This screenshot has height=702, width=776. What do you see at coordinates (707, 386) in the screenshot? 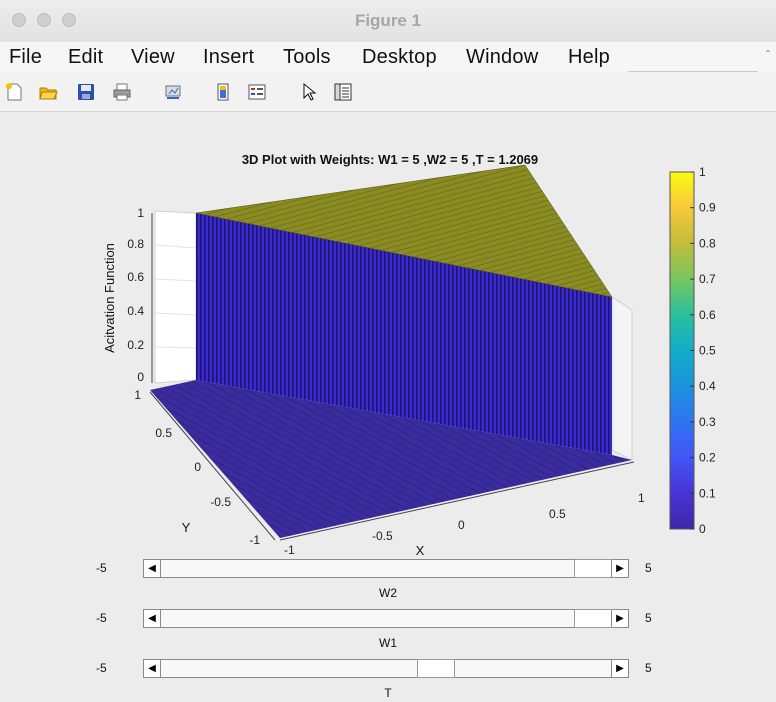
I see `colorbar-tick: 0.4` at bounding box center [707, 386].